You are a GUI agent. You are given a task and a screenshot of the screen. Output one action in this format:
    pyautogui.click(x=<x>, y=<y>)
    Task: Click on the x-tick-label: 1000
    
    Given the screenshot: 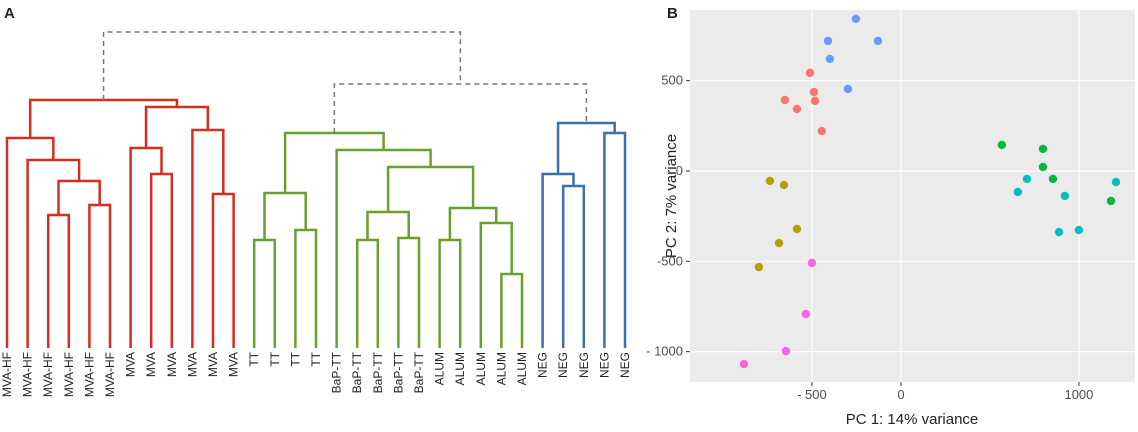 What is the action you would take?
    pyautogui.click(x=1078, y=394)
    